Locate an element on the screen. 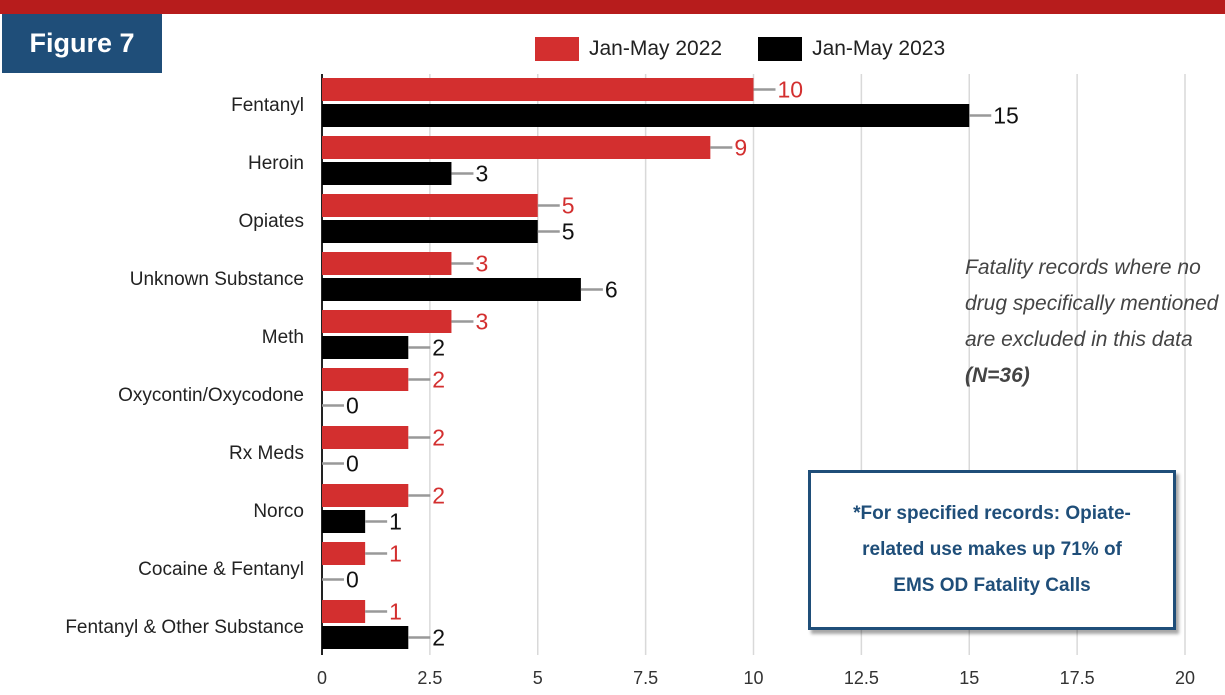 The height and width of the screenshot is (695, 1225). legend-item-2023: Jan-May 2023 is located at coordinates (851, 49).